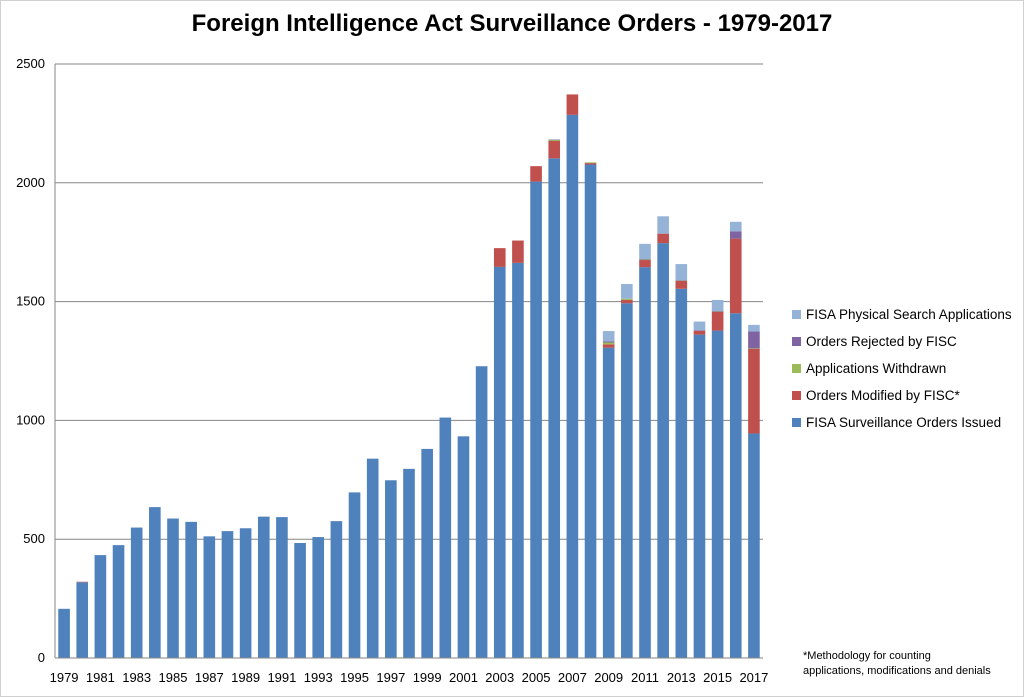 This screenshot has width=1024, height=697. What do you see at coordinates (481, 512) in the screenshot?
I see `bar-fisa-surveillance-orders-issued-2002` at bounding box center [481, 512].